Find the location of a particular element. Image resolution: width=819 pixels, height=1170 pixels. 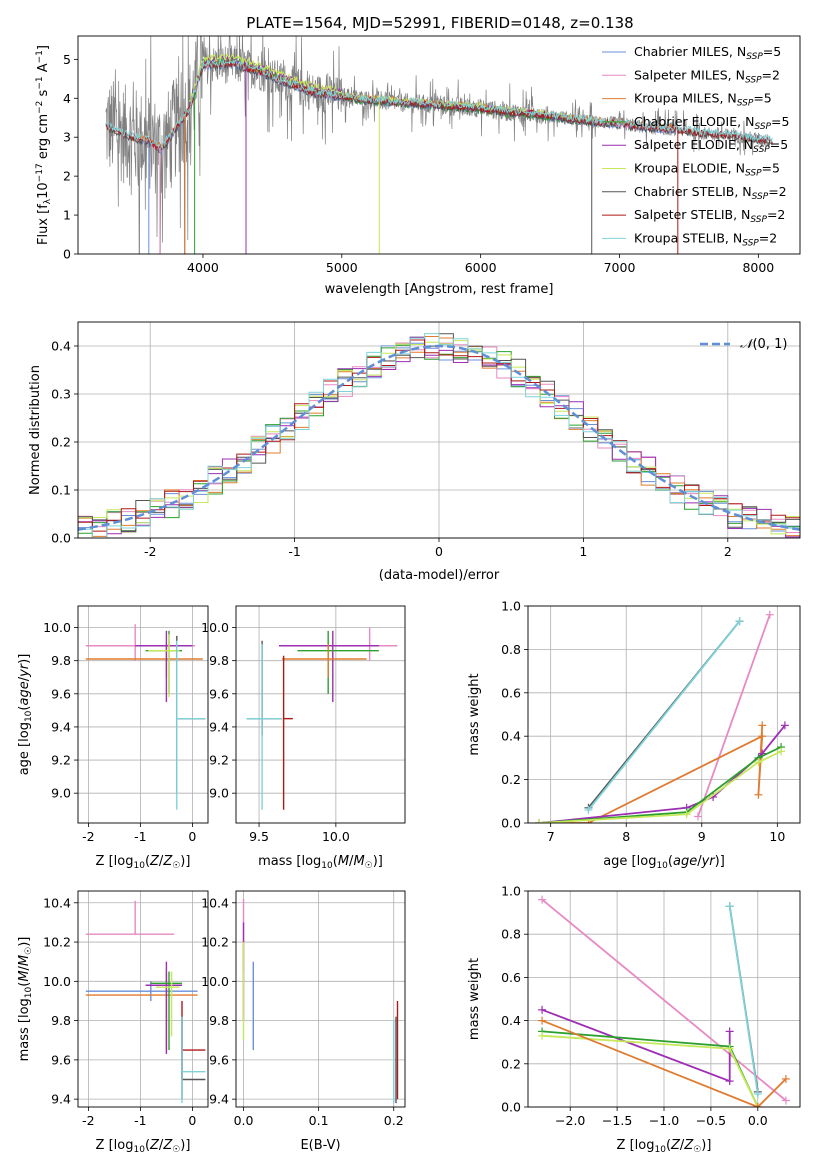

y-tick-label: 1.0 is located at coordinates (511, 606).